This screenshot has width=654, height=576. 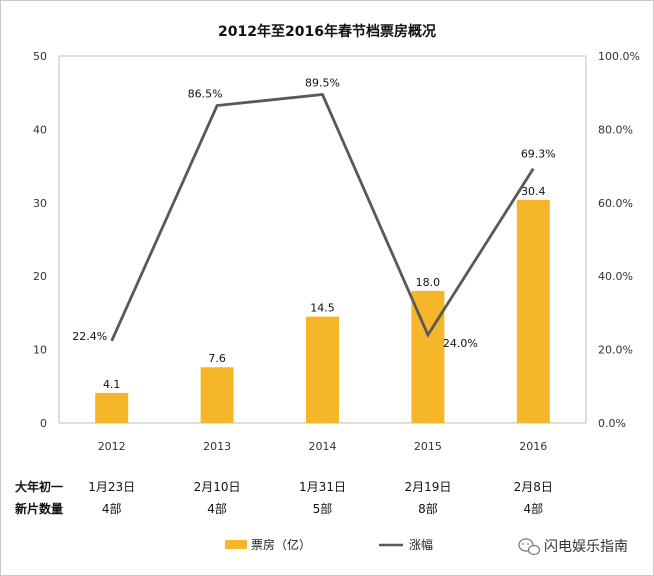 What do you see at coordinates (40, 129) in the screenshot?
I see `y-left-tick-label: 40` at bounding box center [40, 129].